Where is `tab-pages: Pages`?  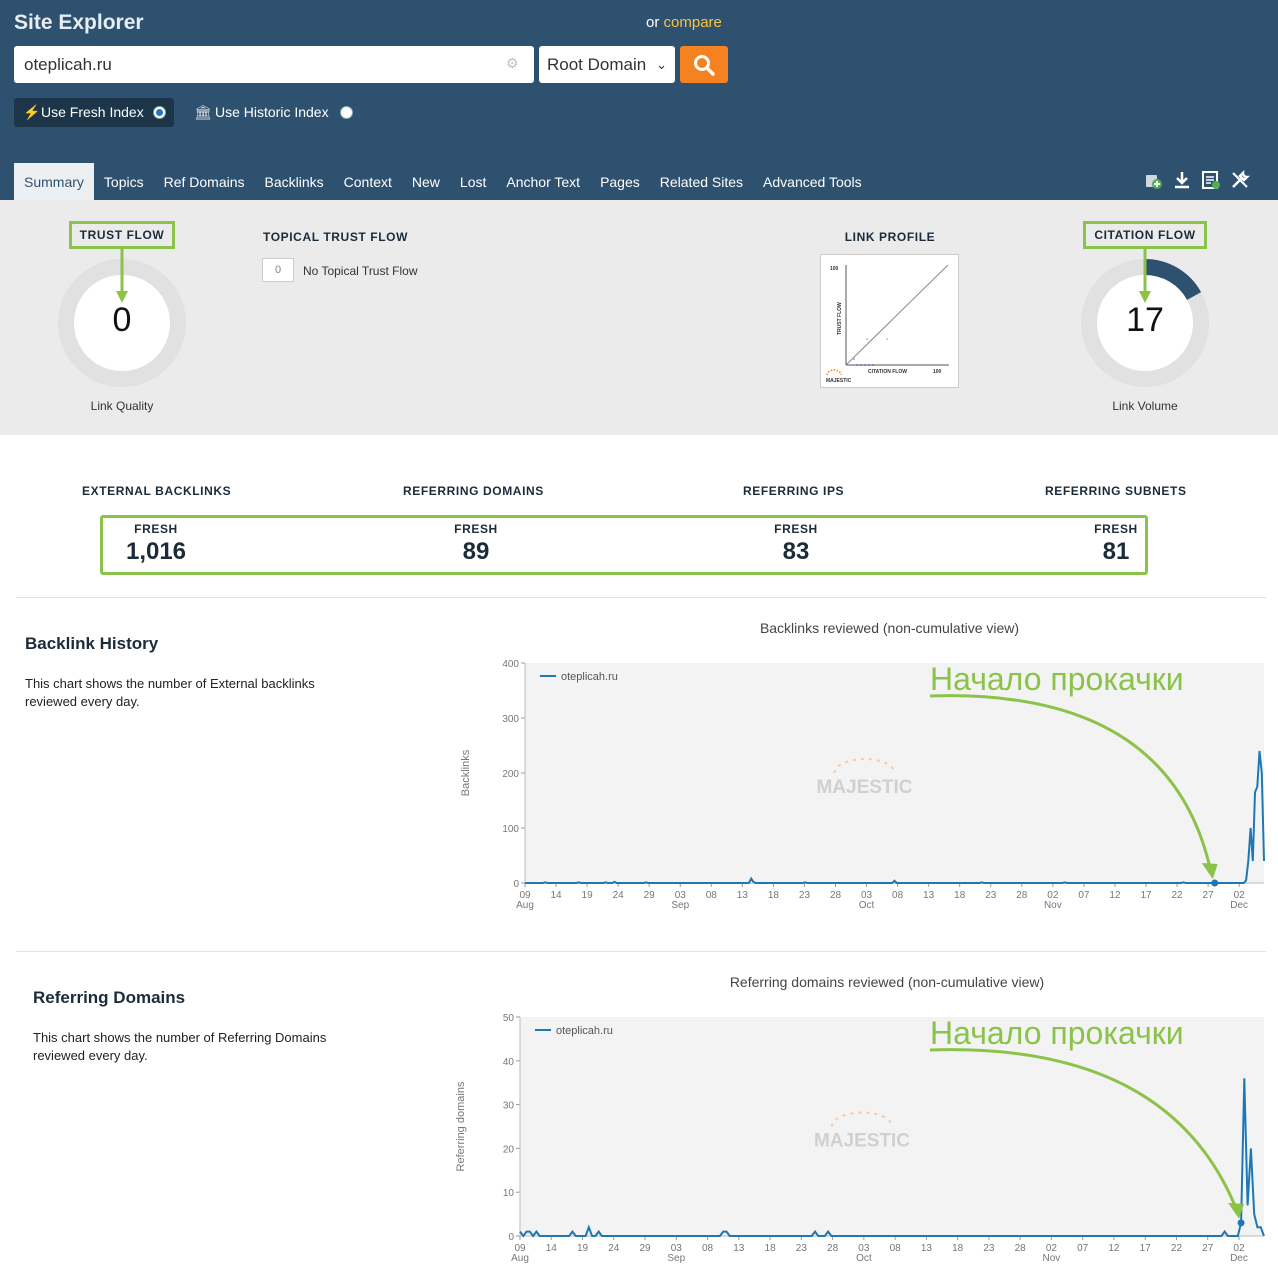
tab-pages: Pages is located at coordinates (620, 182).